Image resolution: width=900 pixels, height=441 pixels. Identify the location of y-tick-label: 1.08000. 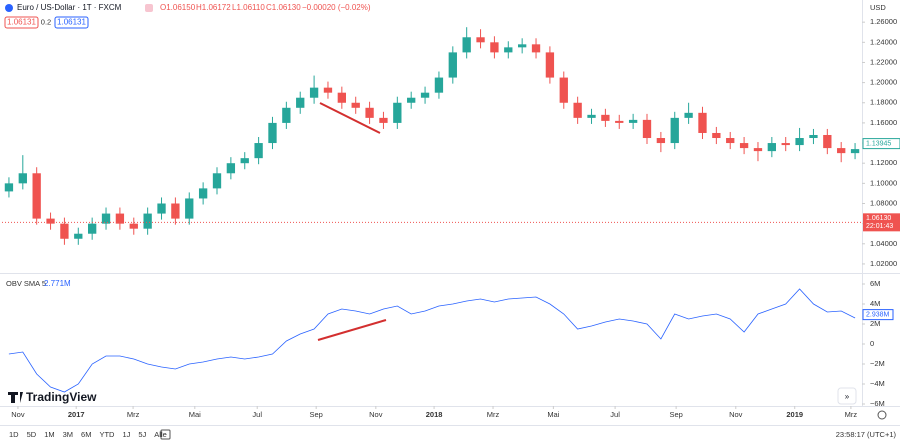
(883, 202).